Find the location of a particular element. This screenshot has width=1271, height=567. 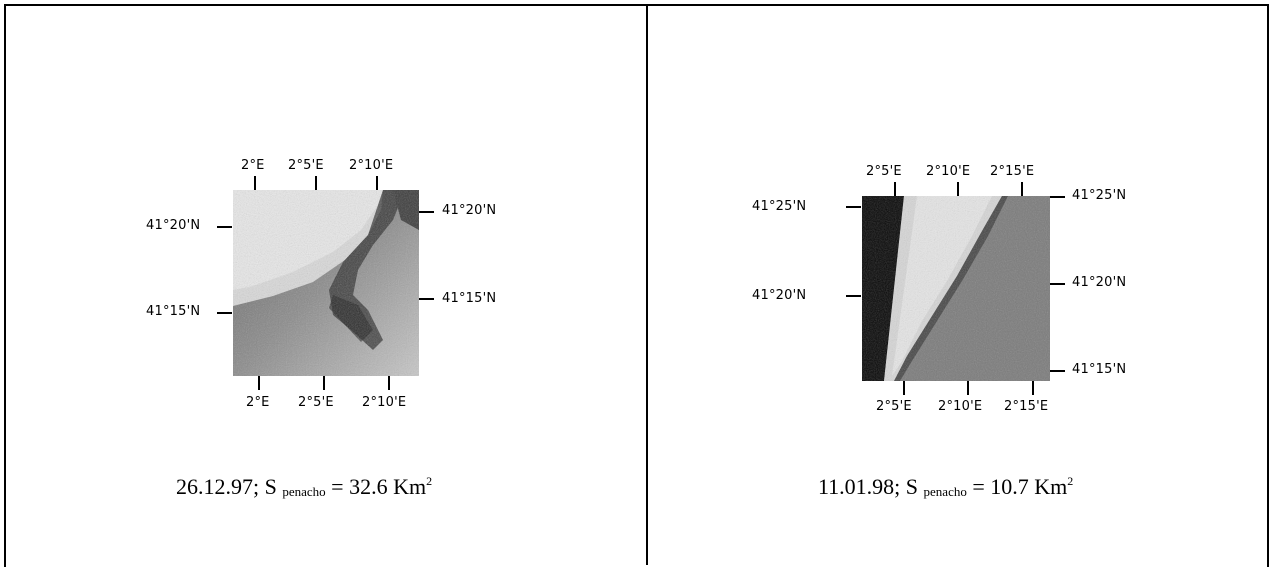

left-tick-label: 41°25'N is located at coordinates (779, 206).